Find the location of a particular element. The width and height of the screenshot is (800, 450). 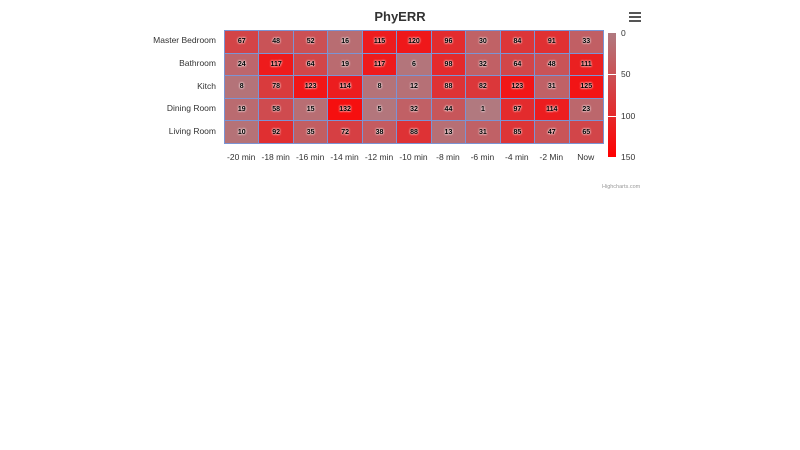

heatmap-cell: 15 is located at coordinates (310, 109).